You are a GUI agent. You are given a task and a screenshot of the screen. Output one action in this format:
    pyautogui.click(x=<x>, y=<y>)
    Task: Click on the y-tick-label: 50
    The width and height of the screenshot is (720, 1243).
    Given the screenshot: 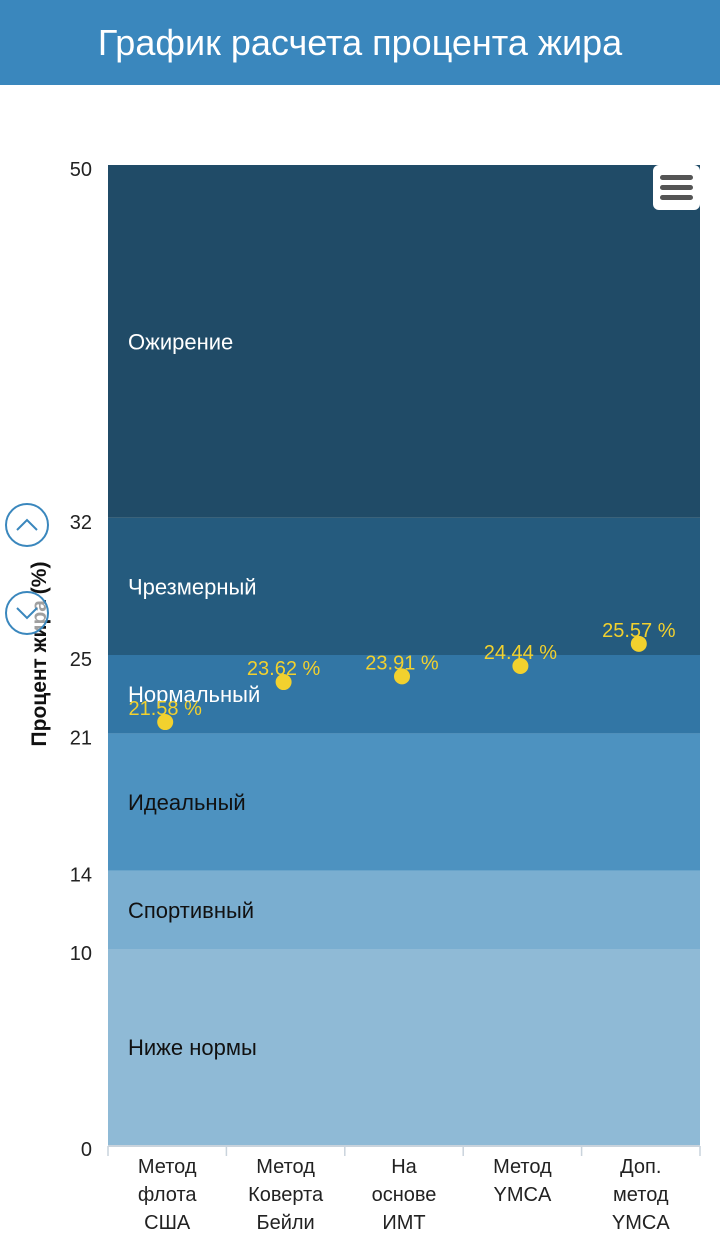 What is the action you would take?
    pyautogui.click(x=81, y=170)
    